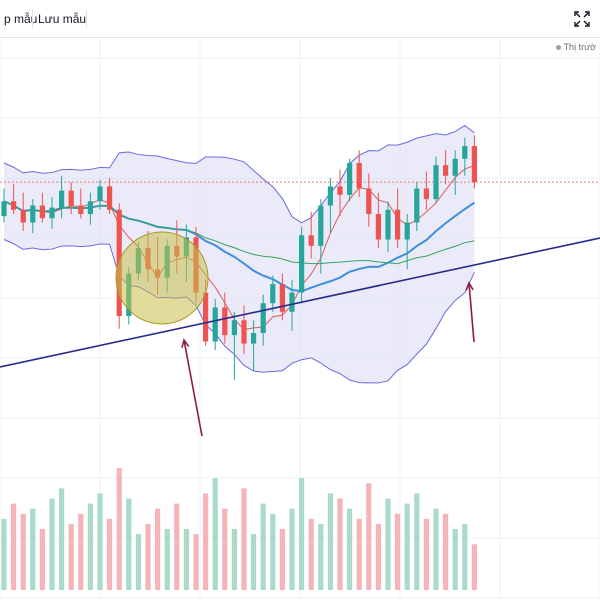  Describe the element at coordinates (239, 174) in the screenshot. I see `band-upper-line` at that location.